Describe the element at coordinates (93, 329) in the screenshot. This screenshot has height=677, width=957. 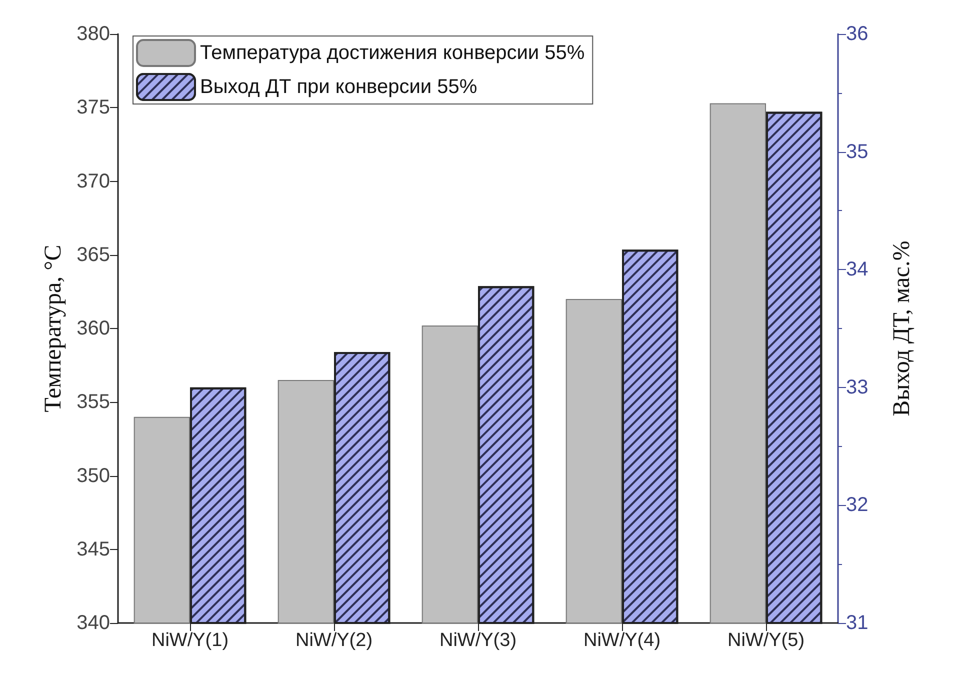
I see `y-tick-label: 360` at that location.